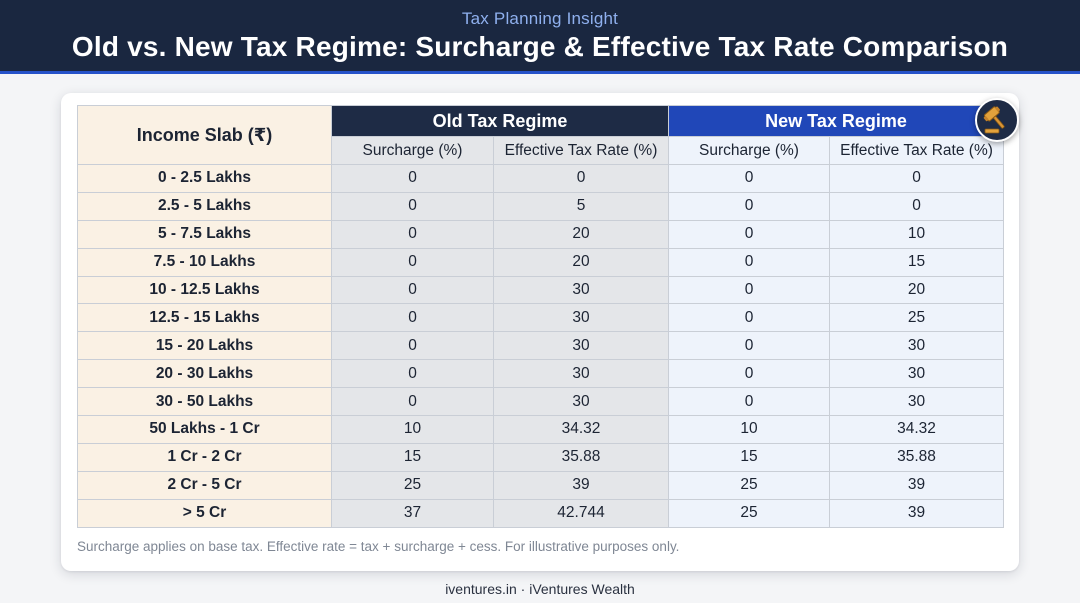 Image resolution: width=1080 pixels, height=603 pixels. What do you see at coordinates (749, 429) in the screenshot?
I see `new-surcharge-cell: 10` at bounding box center [749, 429].